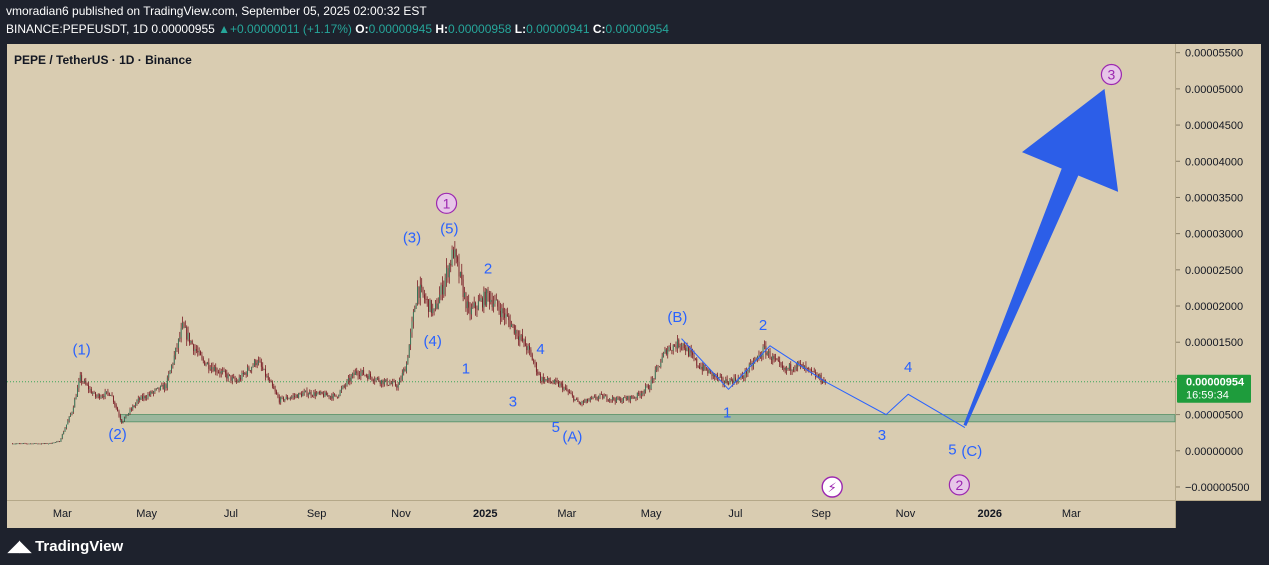 The width and height of the screenshot is (1269, 565). I want to click on price-scale, so click(1218, 272).